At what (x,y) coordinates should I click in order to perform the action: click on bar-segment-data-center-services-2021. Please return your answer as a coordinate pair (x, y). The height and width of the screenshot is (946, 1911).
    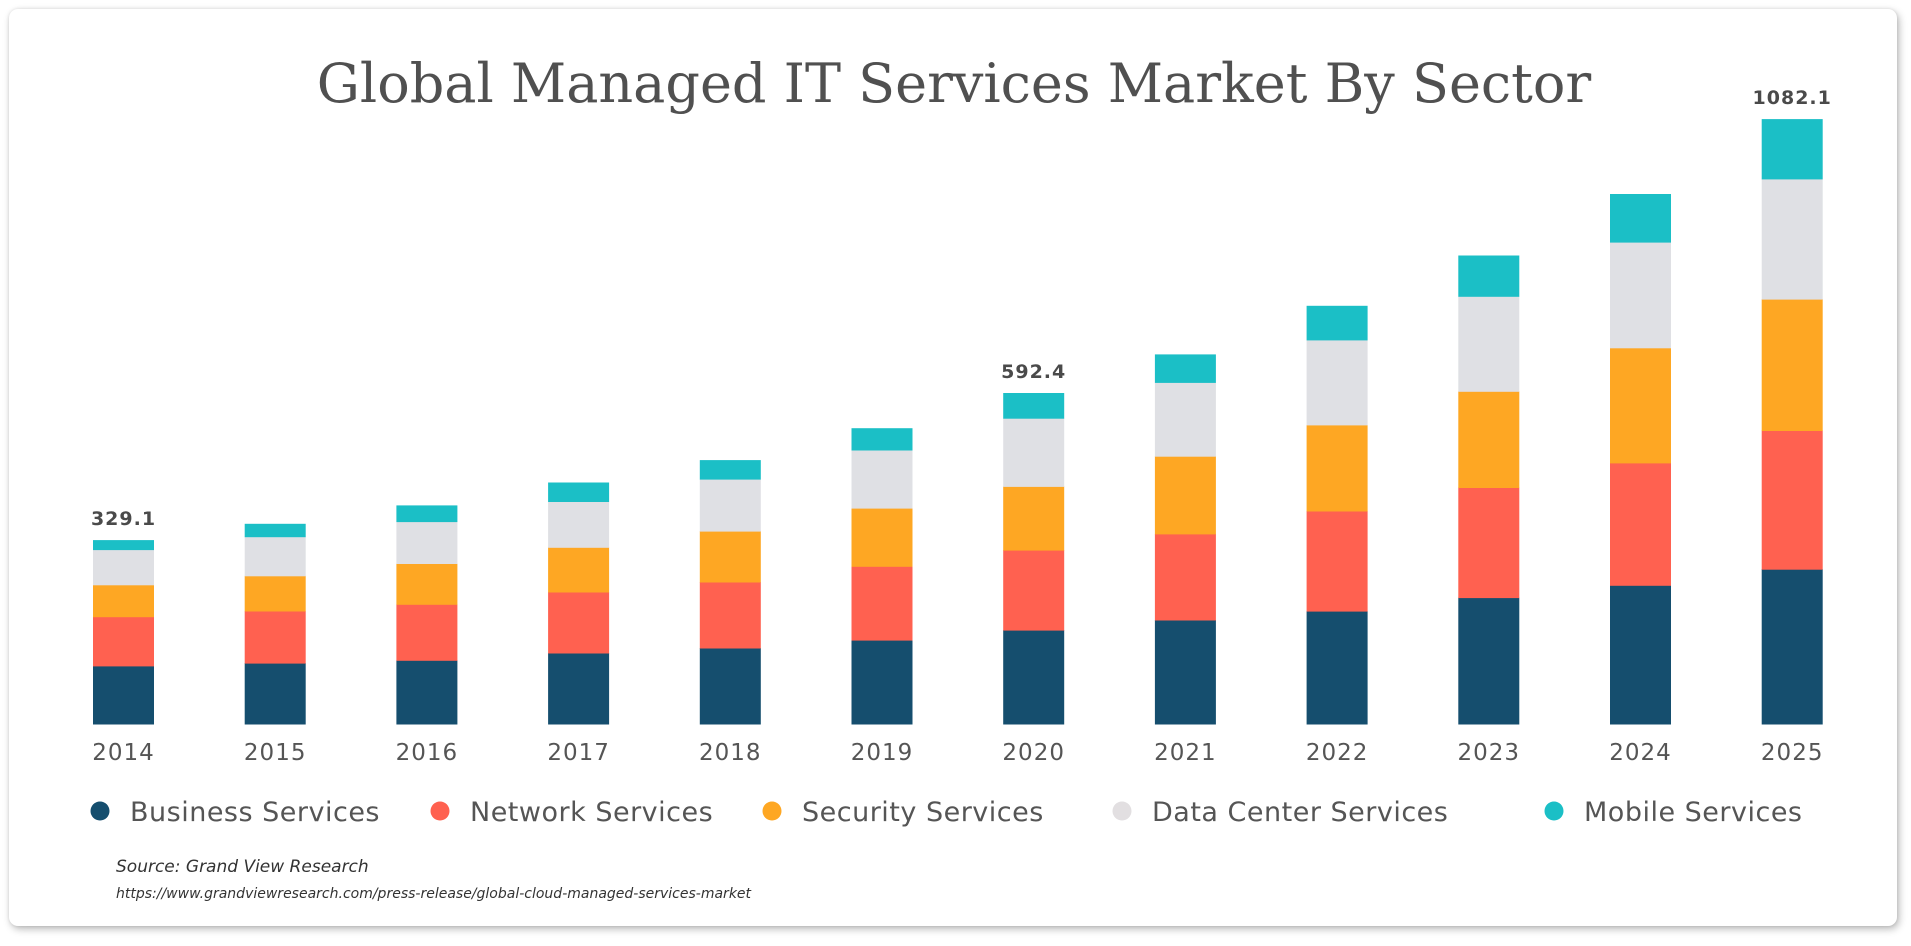
    Looking at the image, I should click on (1185, 419).